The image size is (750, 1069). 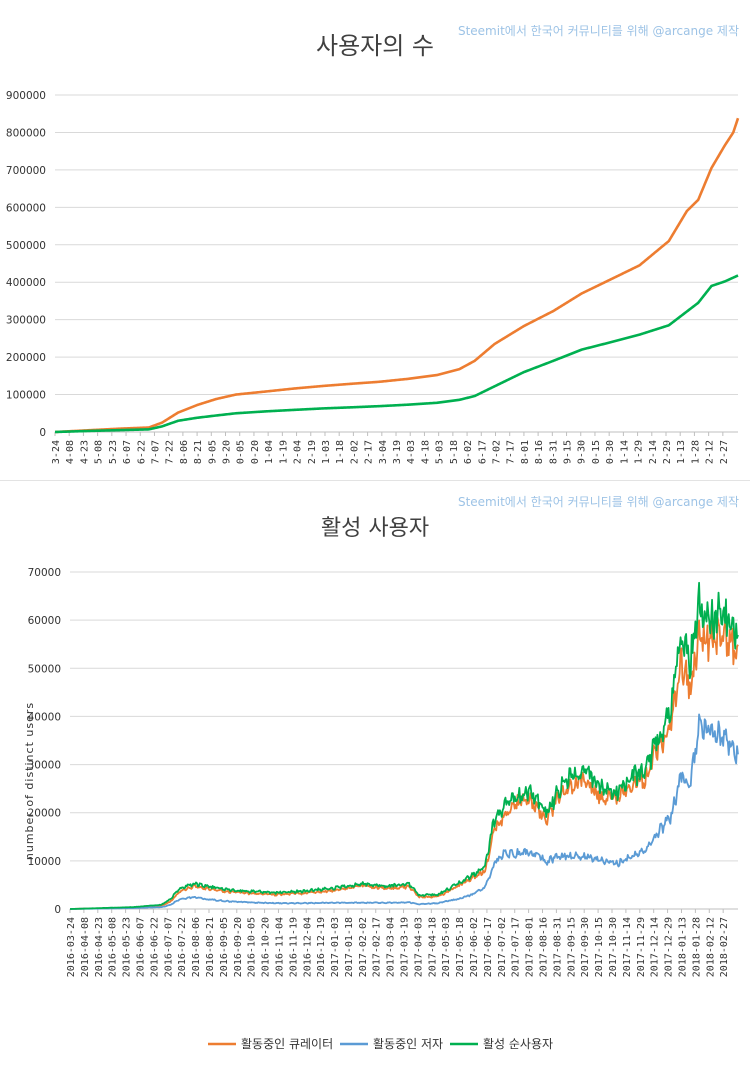 What do you see at coordinates (26, 358) in the screenshot?
I see `y-tick-label: 200000` at bounding box center [26, 358].